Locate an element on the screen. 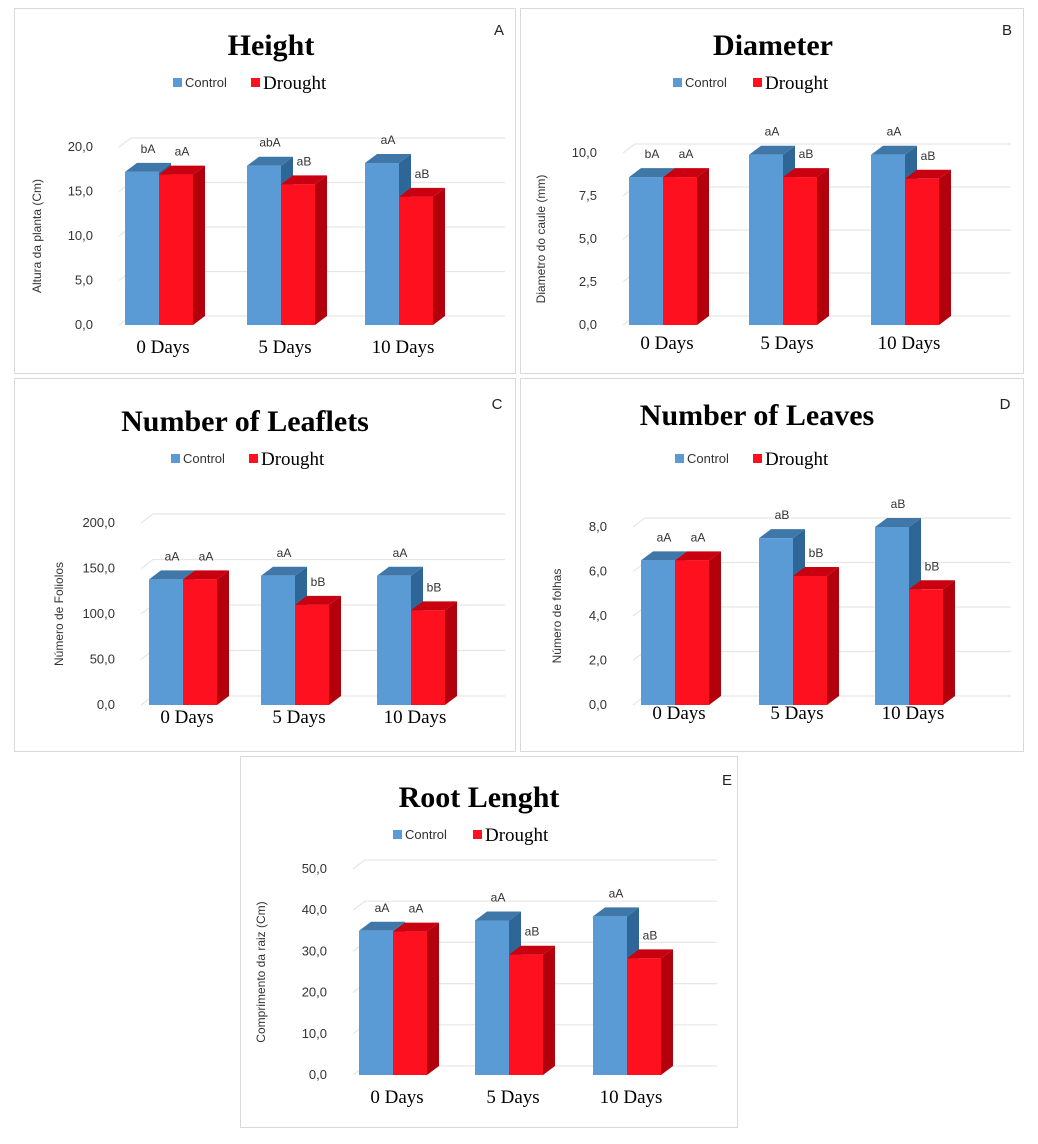 This screenshot has height=1144, width=1038. chart-title: Height is located at coordinates (271, 45).